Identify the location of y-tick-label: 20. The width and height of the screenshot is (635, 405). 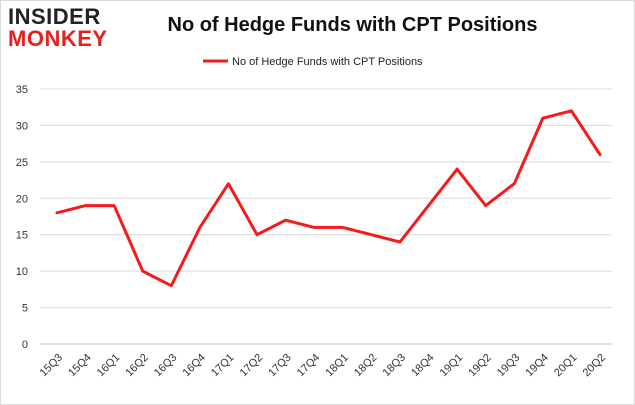
(22, 199).